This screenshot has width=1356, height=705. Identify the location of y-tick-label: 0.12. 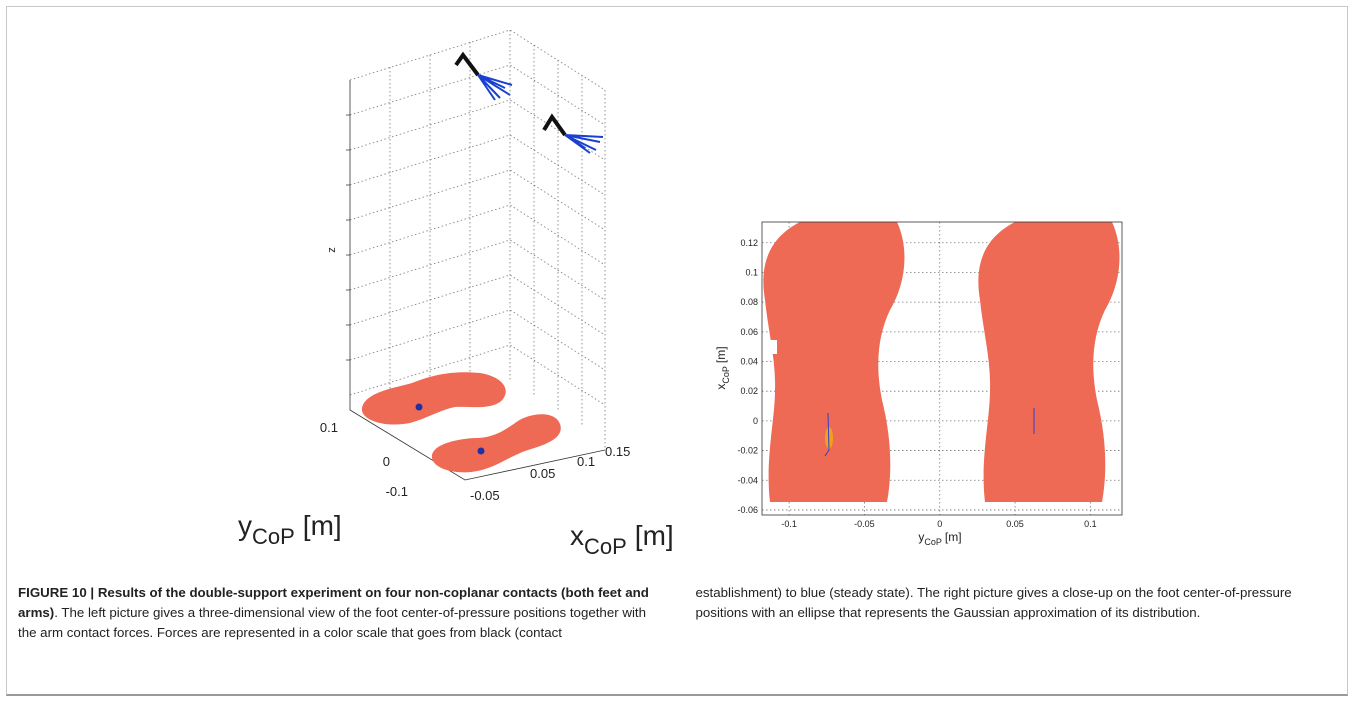
(749, 243).